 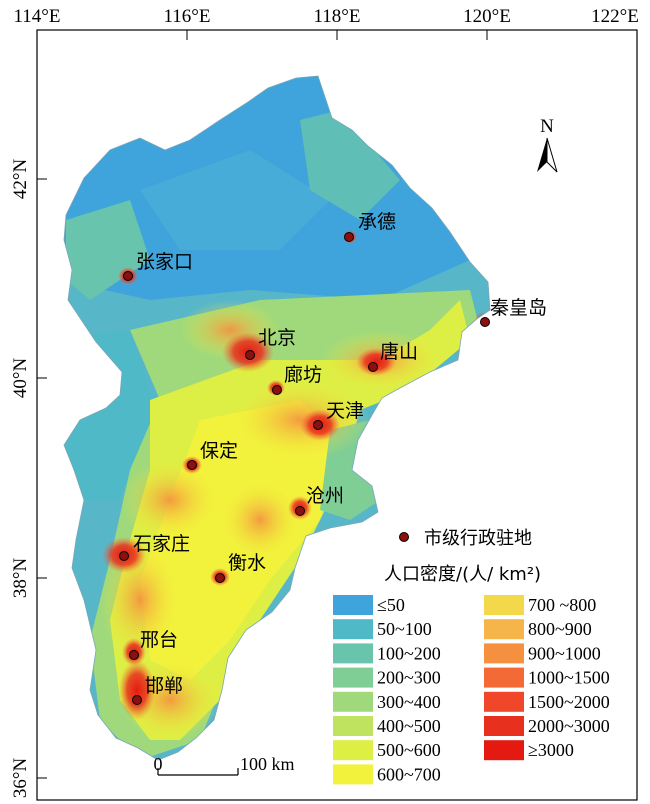 I want to click on north-arrow: N, so click(x=547, y=144).